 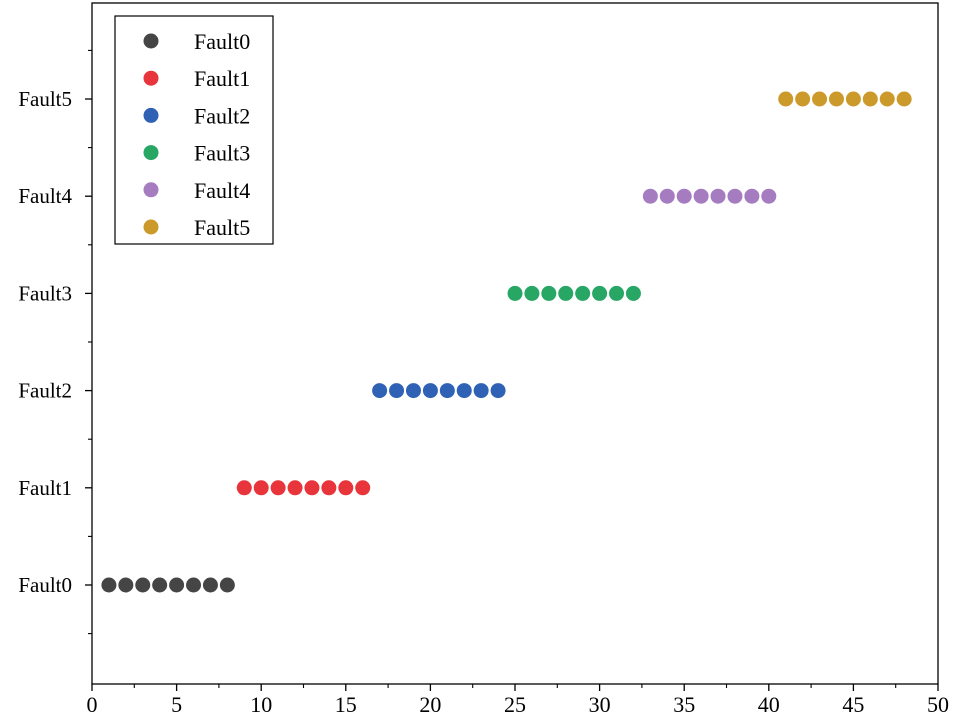 What do you see at coordinates (45, 293) in the screenshot?
I see `y-tick-label: Fault3` at bounding box center [45, 293].